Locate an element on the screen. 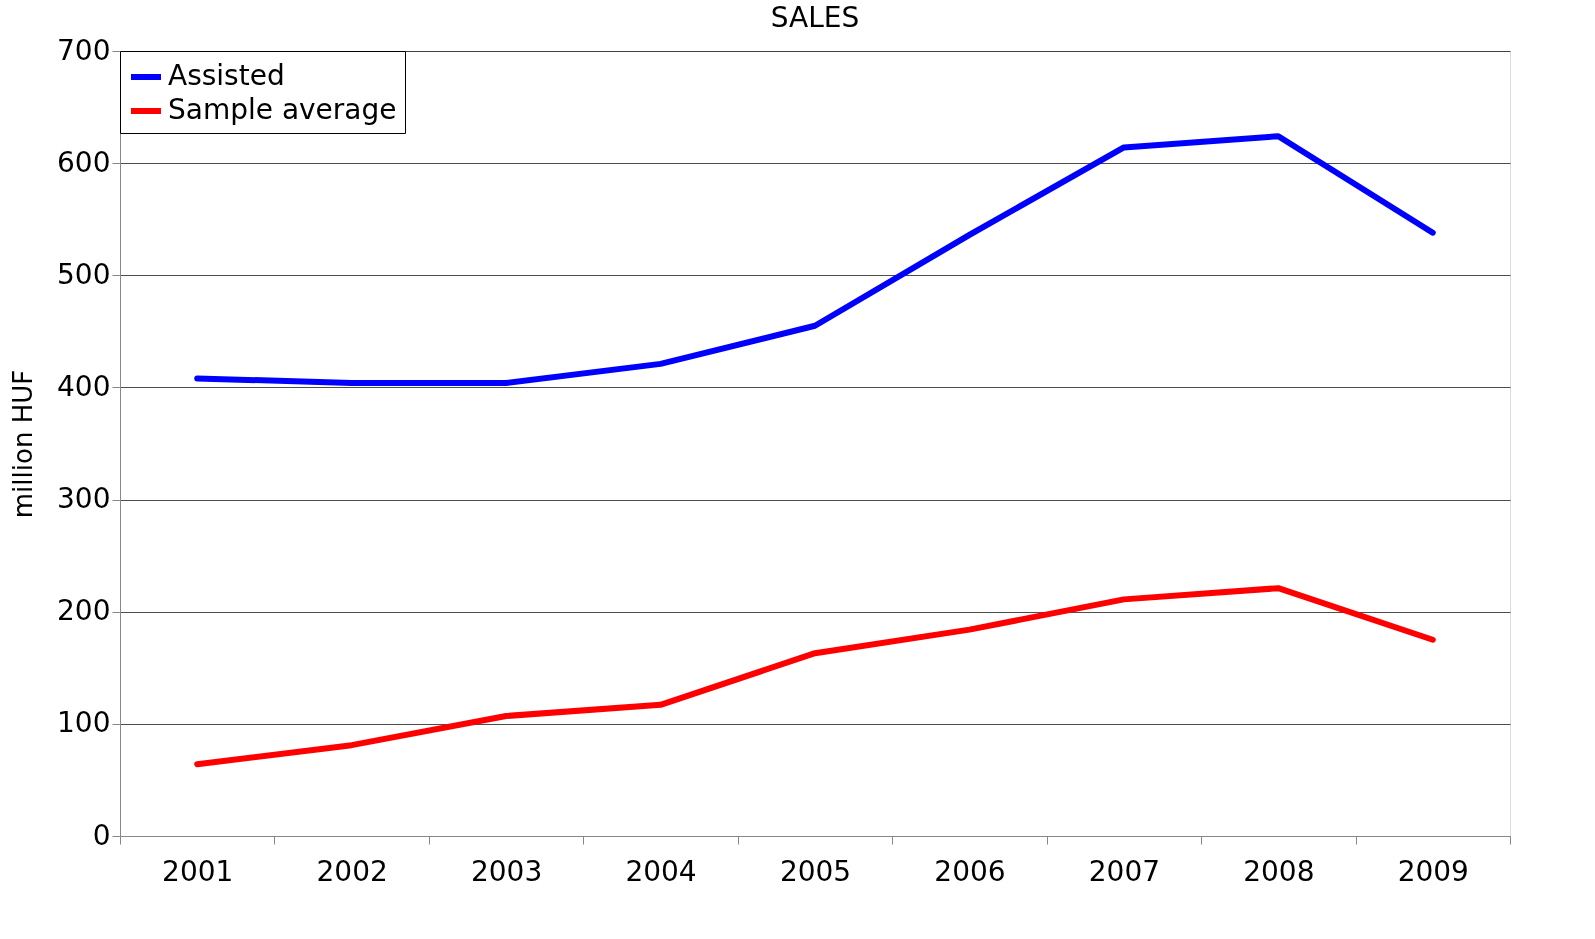 Image resolution: width=1595 pixels, height=939 pixels. y-tick-label: 0 is located at coordinates (101, 835).